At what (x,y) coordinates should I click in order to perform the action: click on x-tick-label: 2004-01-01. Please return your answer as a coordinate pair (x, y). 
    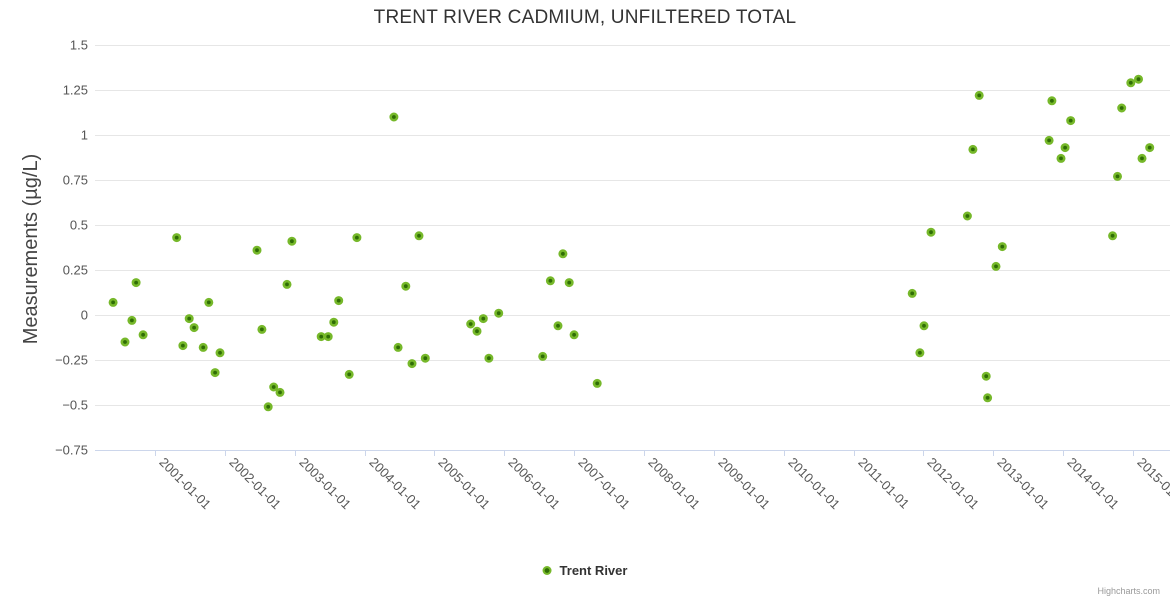
    Looking at the image, I should click on (395, 484).